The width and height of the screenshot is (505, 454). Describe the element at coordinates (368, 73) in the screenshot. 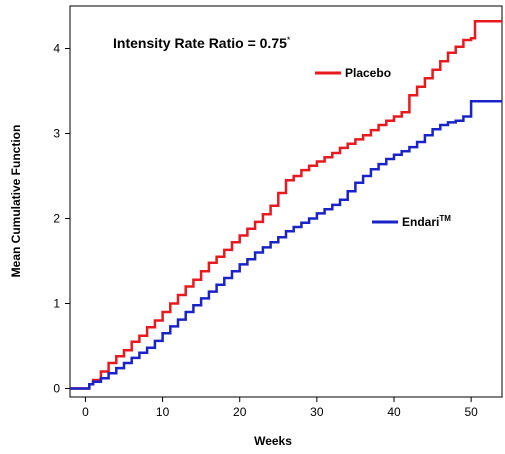

I see `legend-label-placebo: Placebo` at that location.